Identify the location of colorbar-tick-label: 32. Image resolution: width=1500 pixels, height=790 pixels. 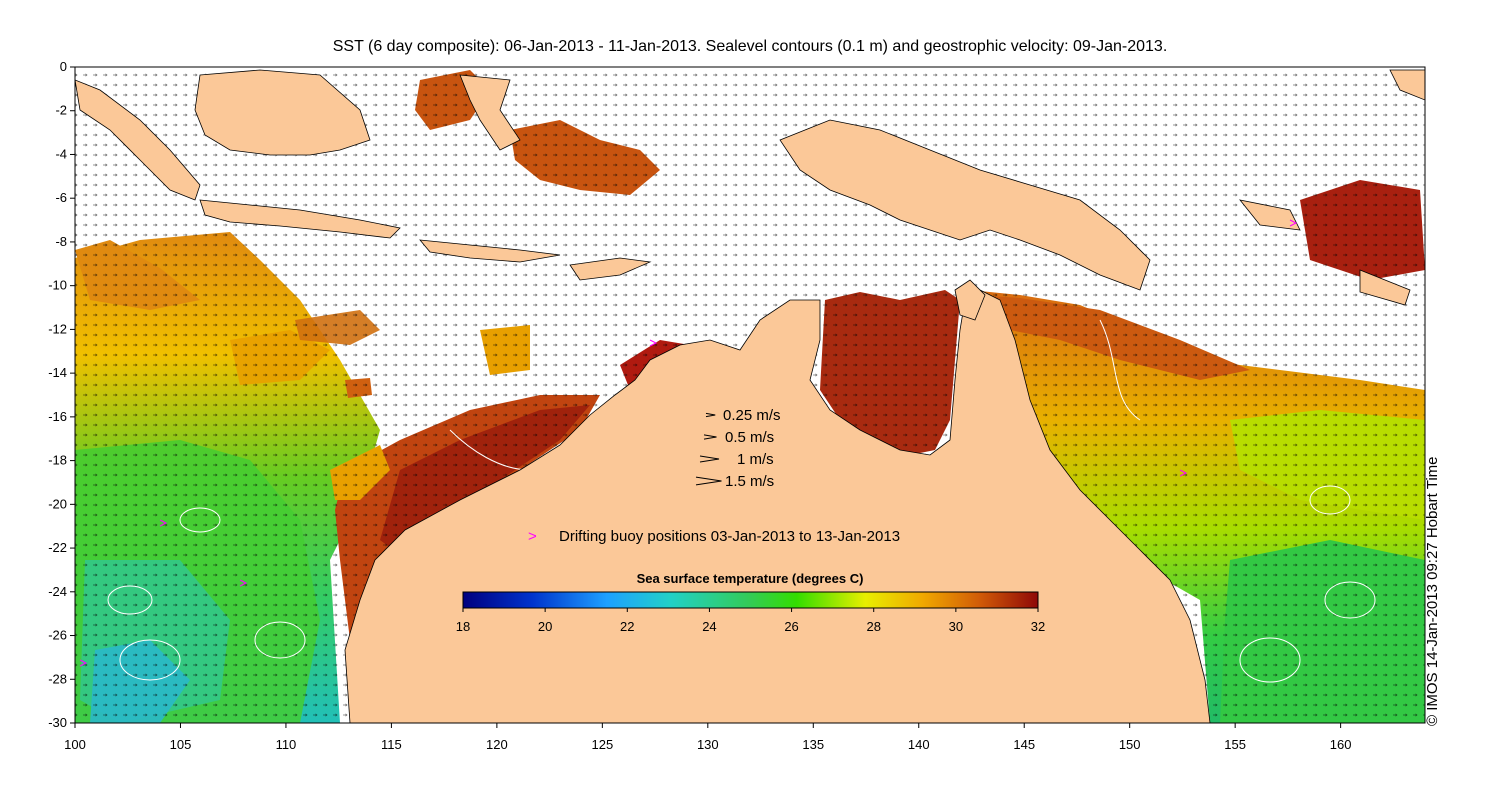
(1038, 626).